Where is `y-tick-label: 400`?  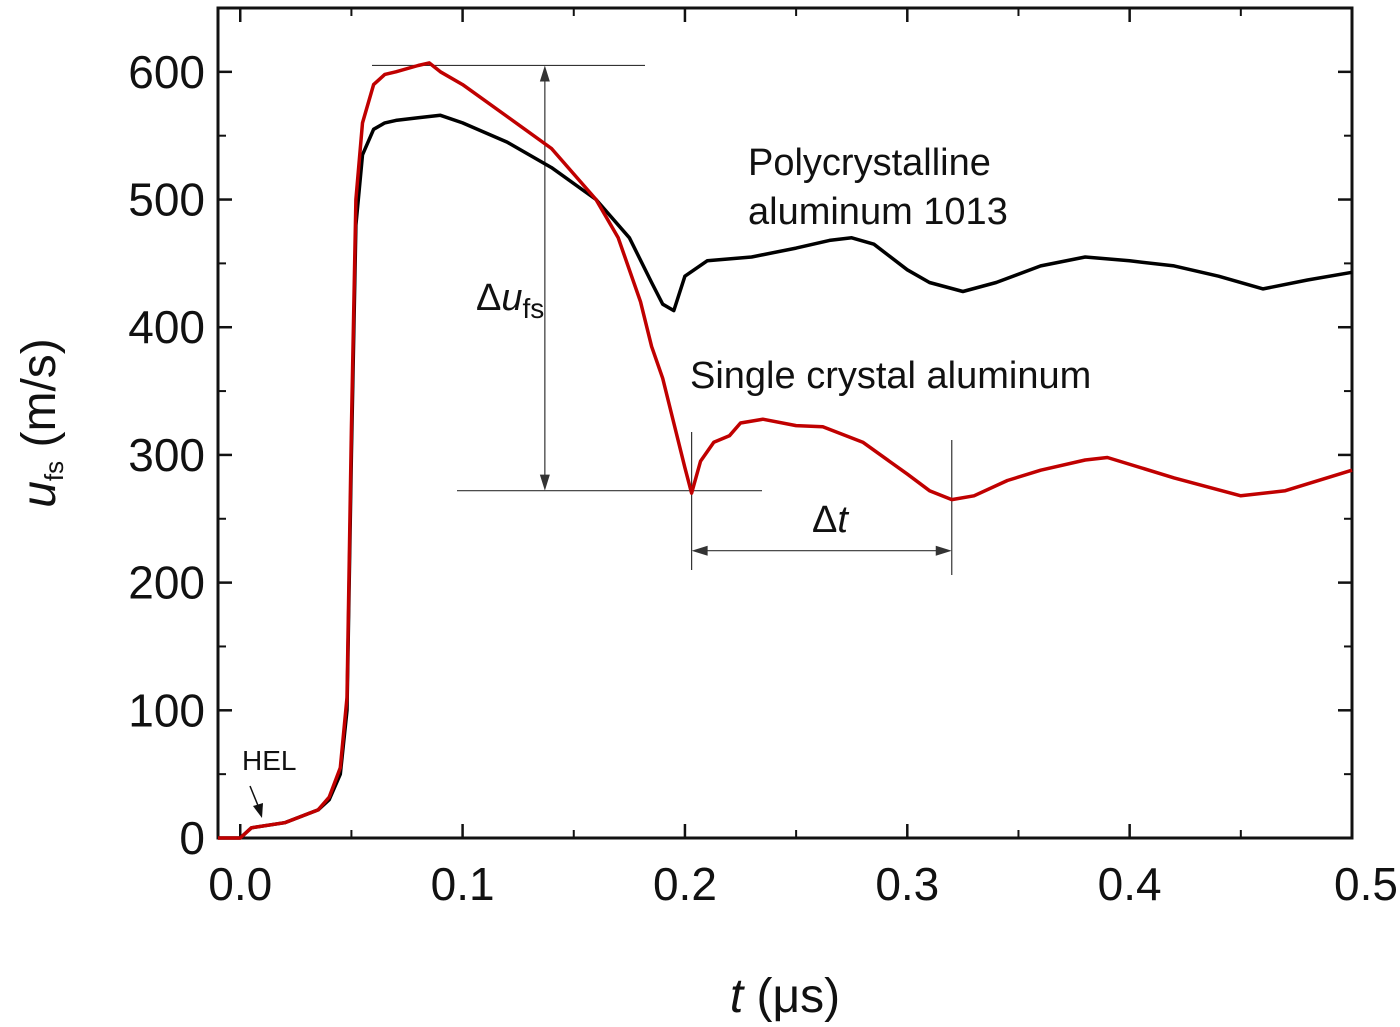
y-tick-label: 400 is located at coordinates (166, 327).